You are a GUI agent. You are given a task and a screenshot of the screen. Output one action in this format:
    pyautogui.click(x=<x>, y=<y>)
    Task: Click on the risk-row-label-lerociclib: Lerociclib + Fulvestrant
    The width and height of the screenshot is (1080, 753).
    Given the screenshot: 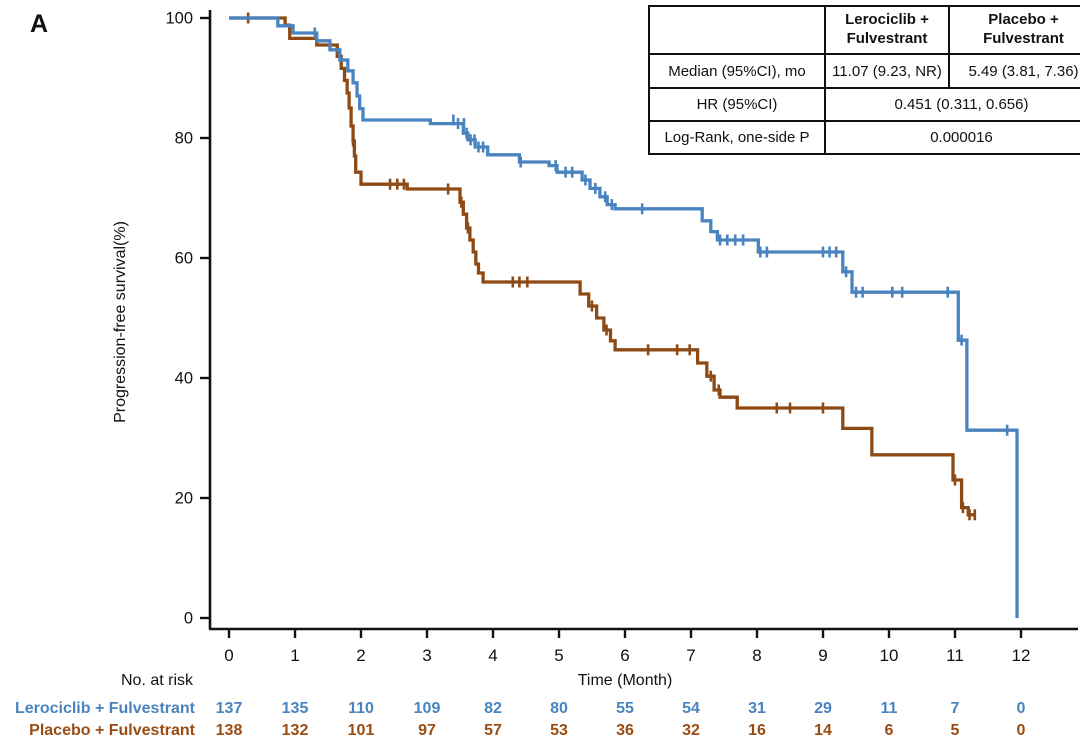 What is the action you would take?
    pyautogui.click(x=104, y=708)
    